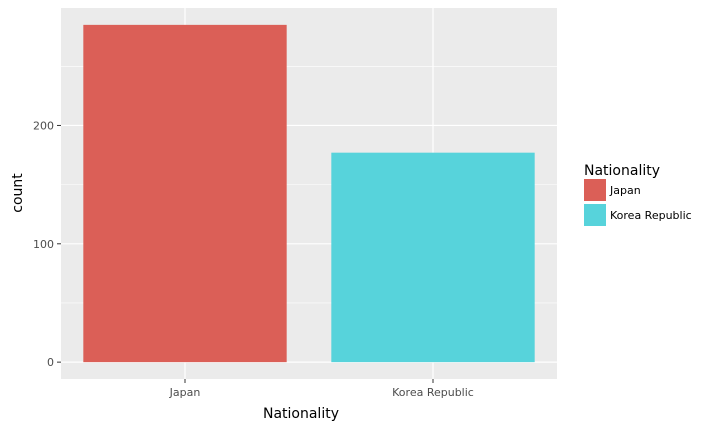 The image size is (728, 430). What do you see at coordinates (50, 362) in the screenshot?
I see `y-tick-label: 0` at bounding box center [50, 362].